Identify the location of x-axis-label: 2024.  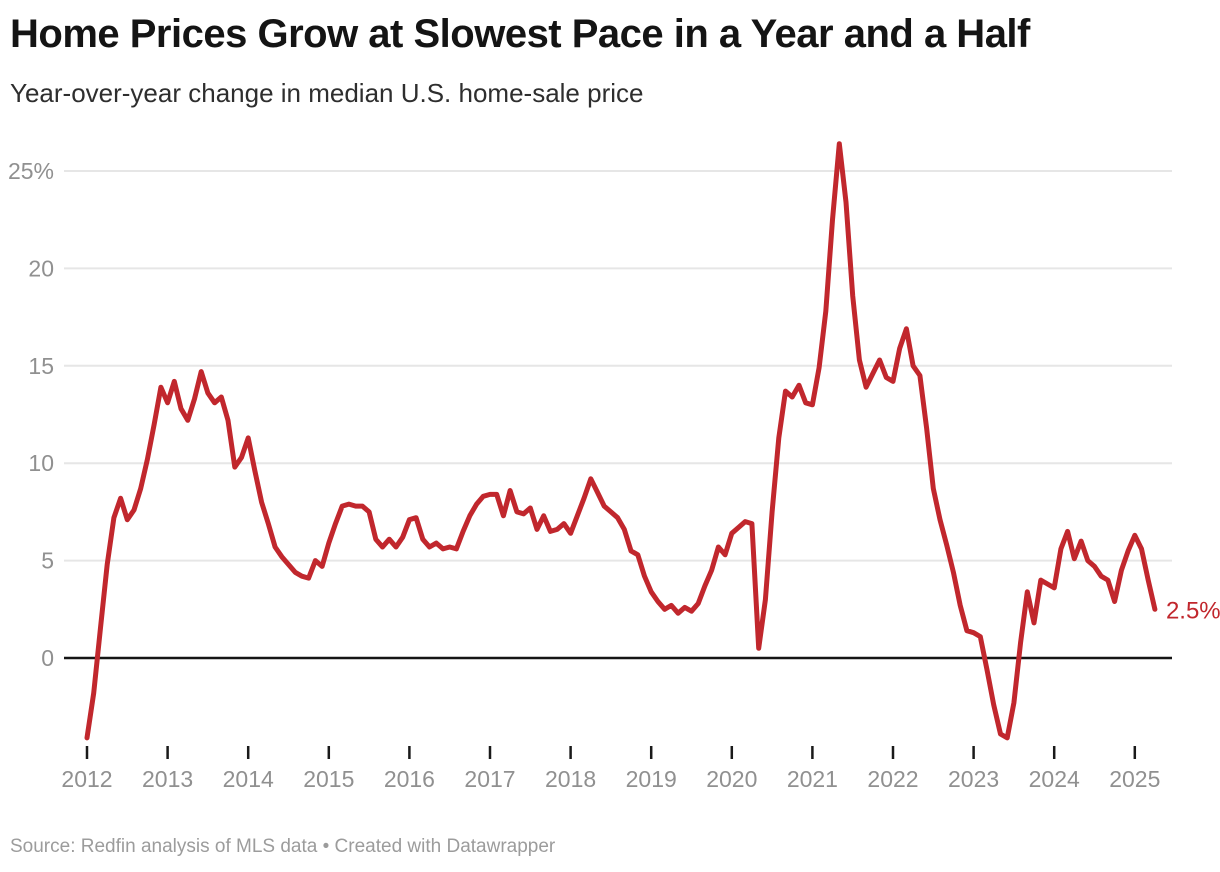
(1054, 779).